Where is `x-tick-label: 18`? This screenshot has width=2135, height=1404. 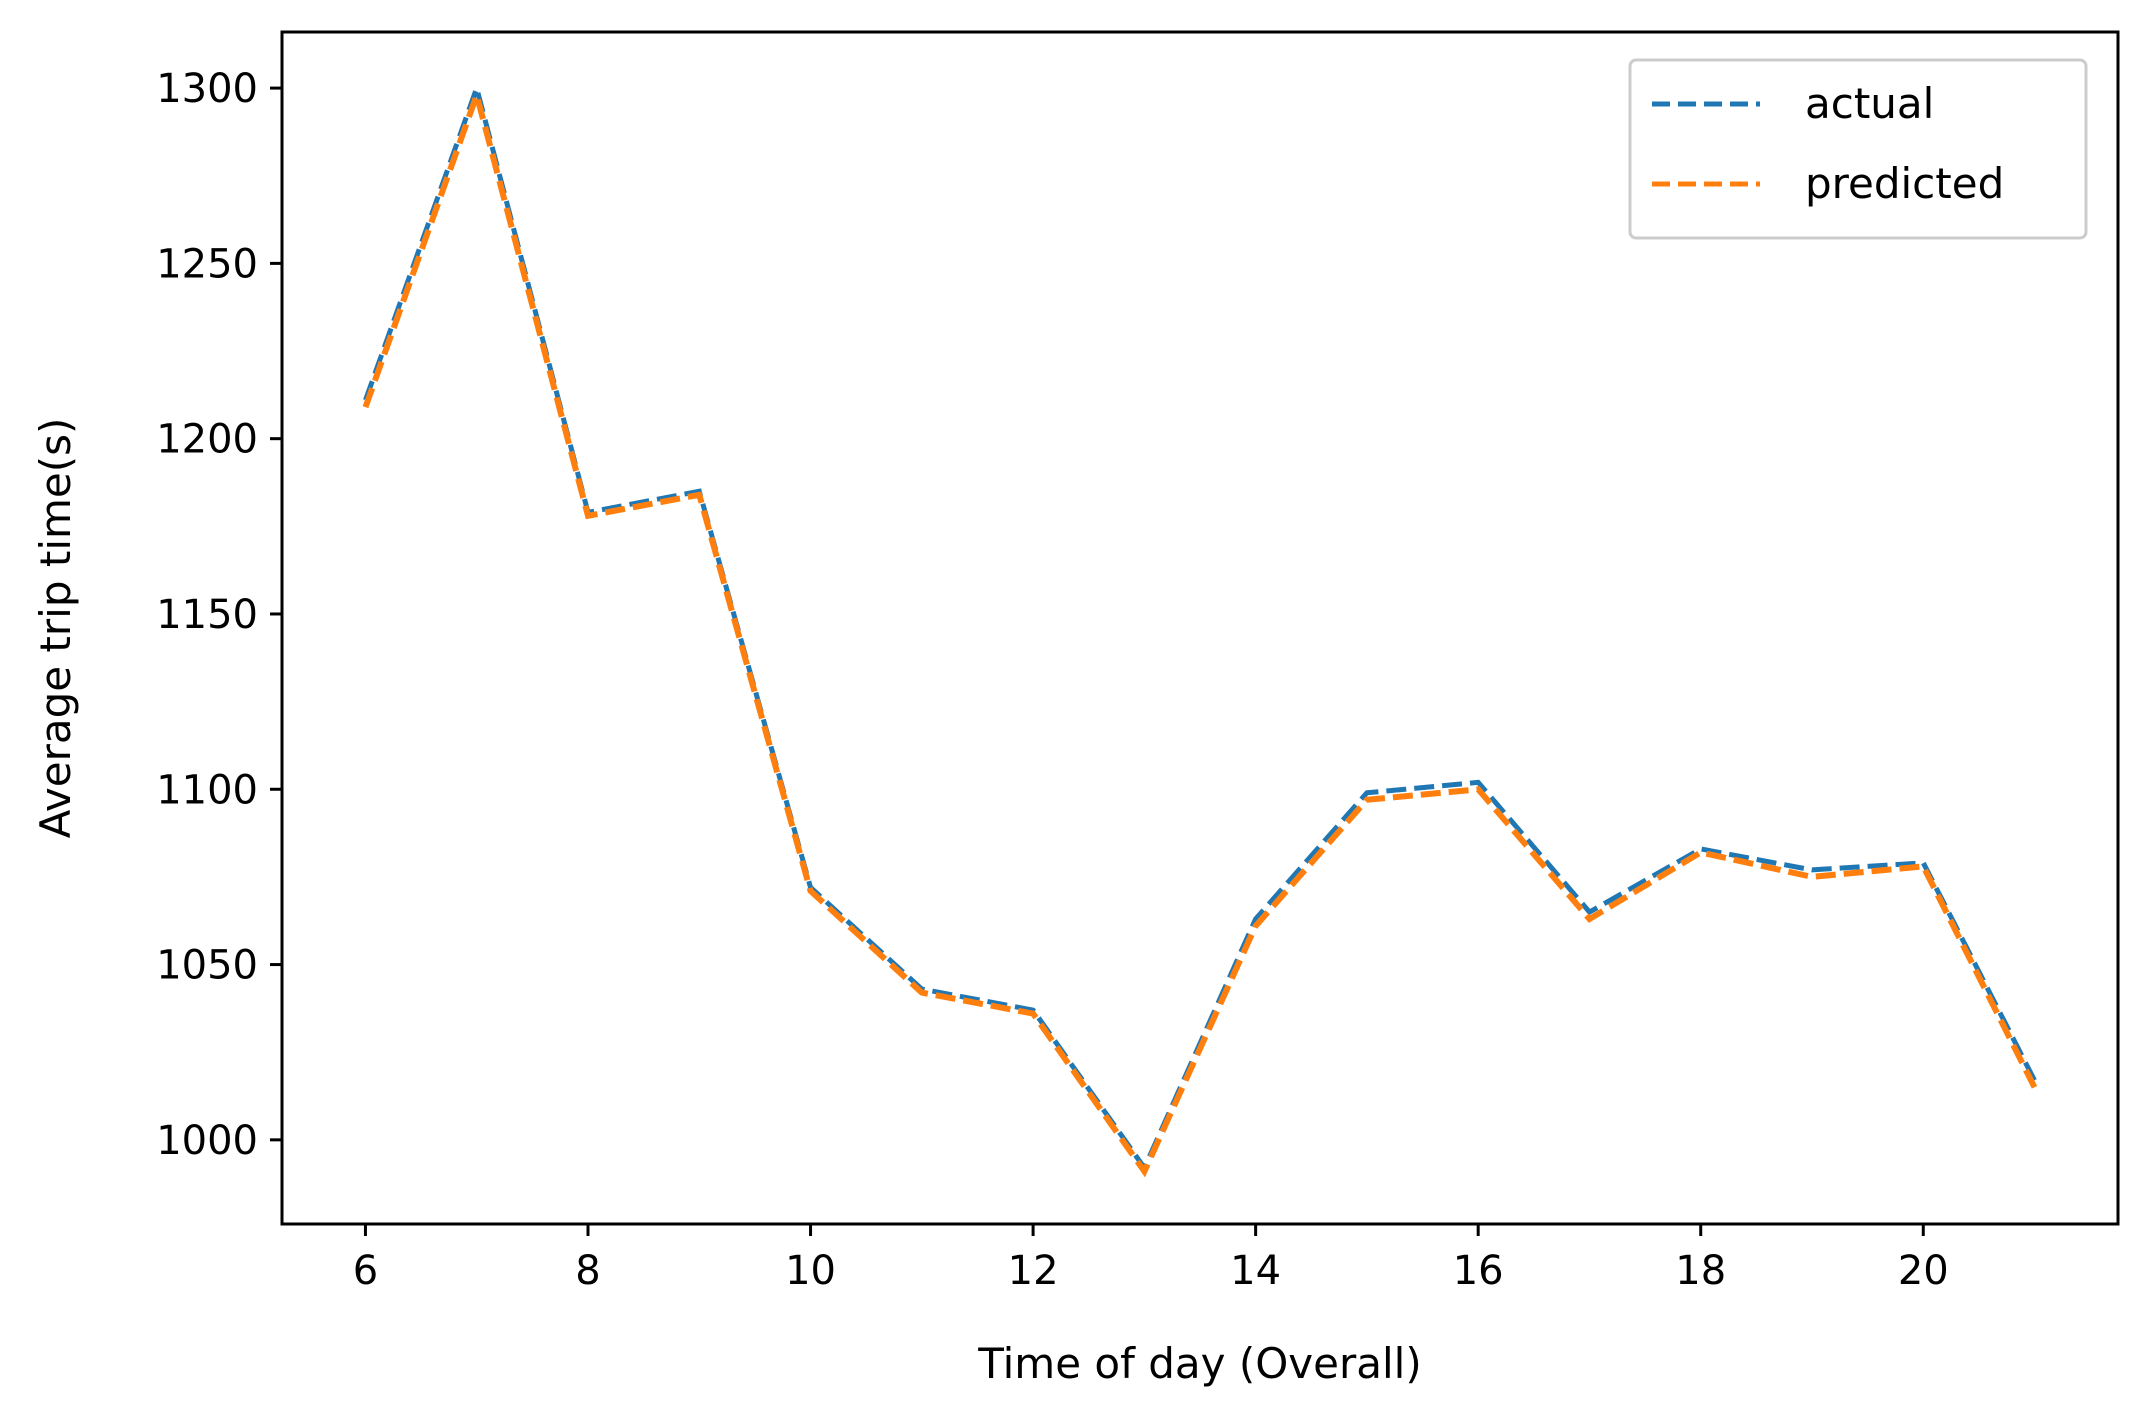
x-tick-label: 18 is located at coordinates (1700, 1271).